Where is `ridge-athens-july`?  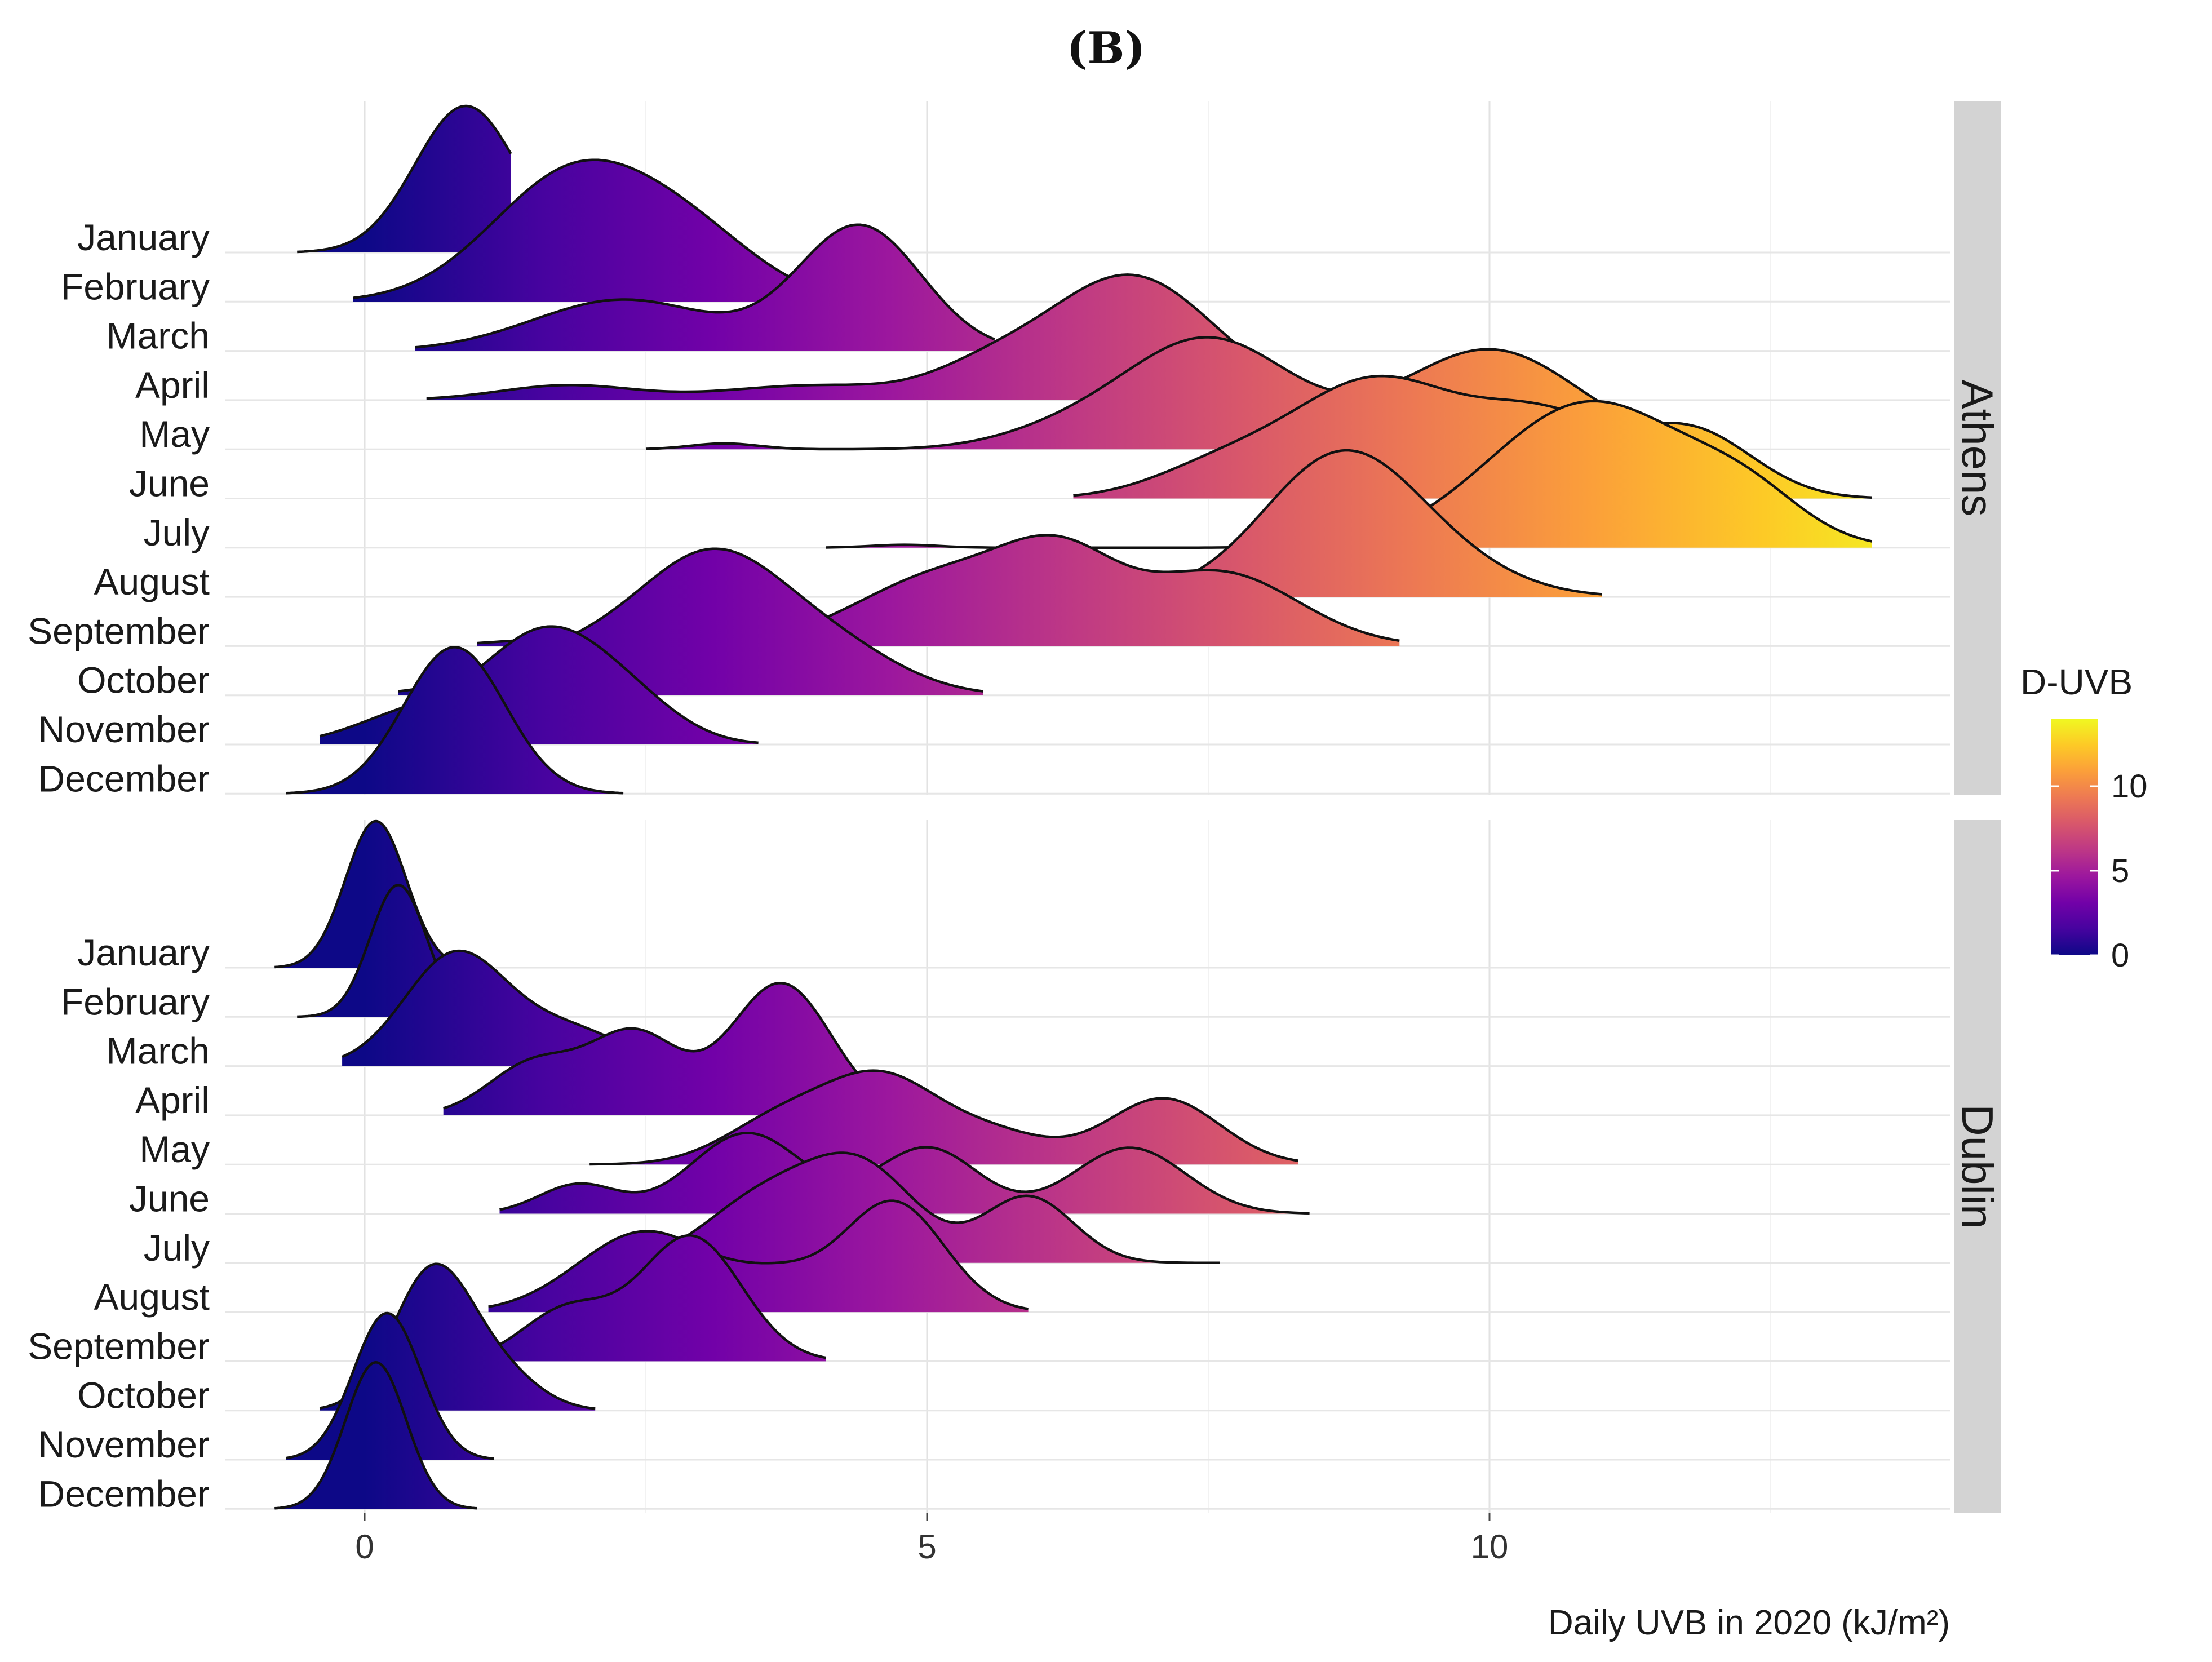 ridge-athens-july is located at coordinates (1349, 474).